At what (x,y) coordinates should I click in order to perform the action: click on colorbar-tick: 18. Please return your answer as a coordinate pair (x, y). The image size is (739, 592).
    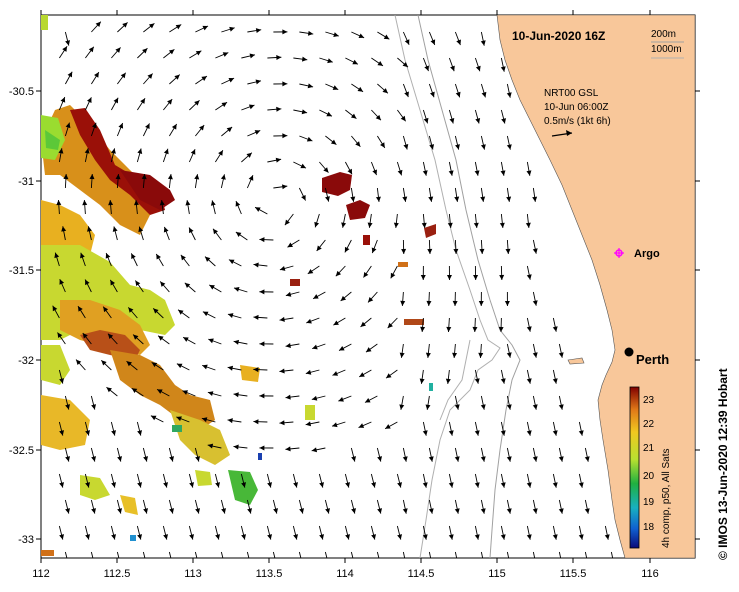
    Looking at the image, I should click on (649, 527).